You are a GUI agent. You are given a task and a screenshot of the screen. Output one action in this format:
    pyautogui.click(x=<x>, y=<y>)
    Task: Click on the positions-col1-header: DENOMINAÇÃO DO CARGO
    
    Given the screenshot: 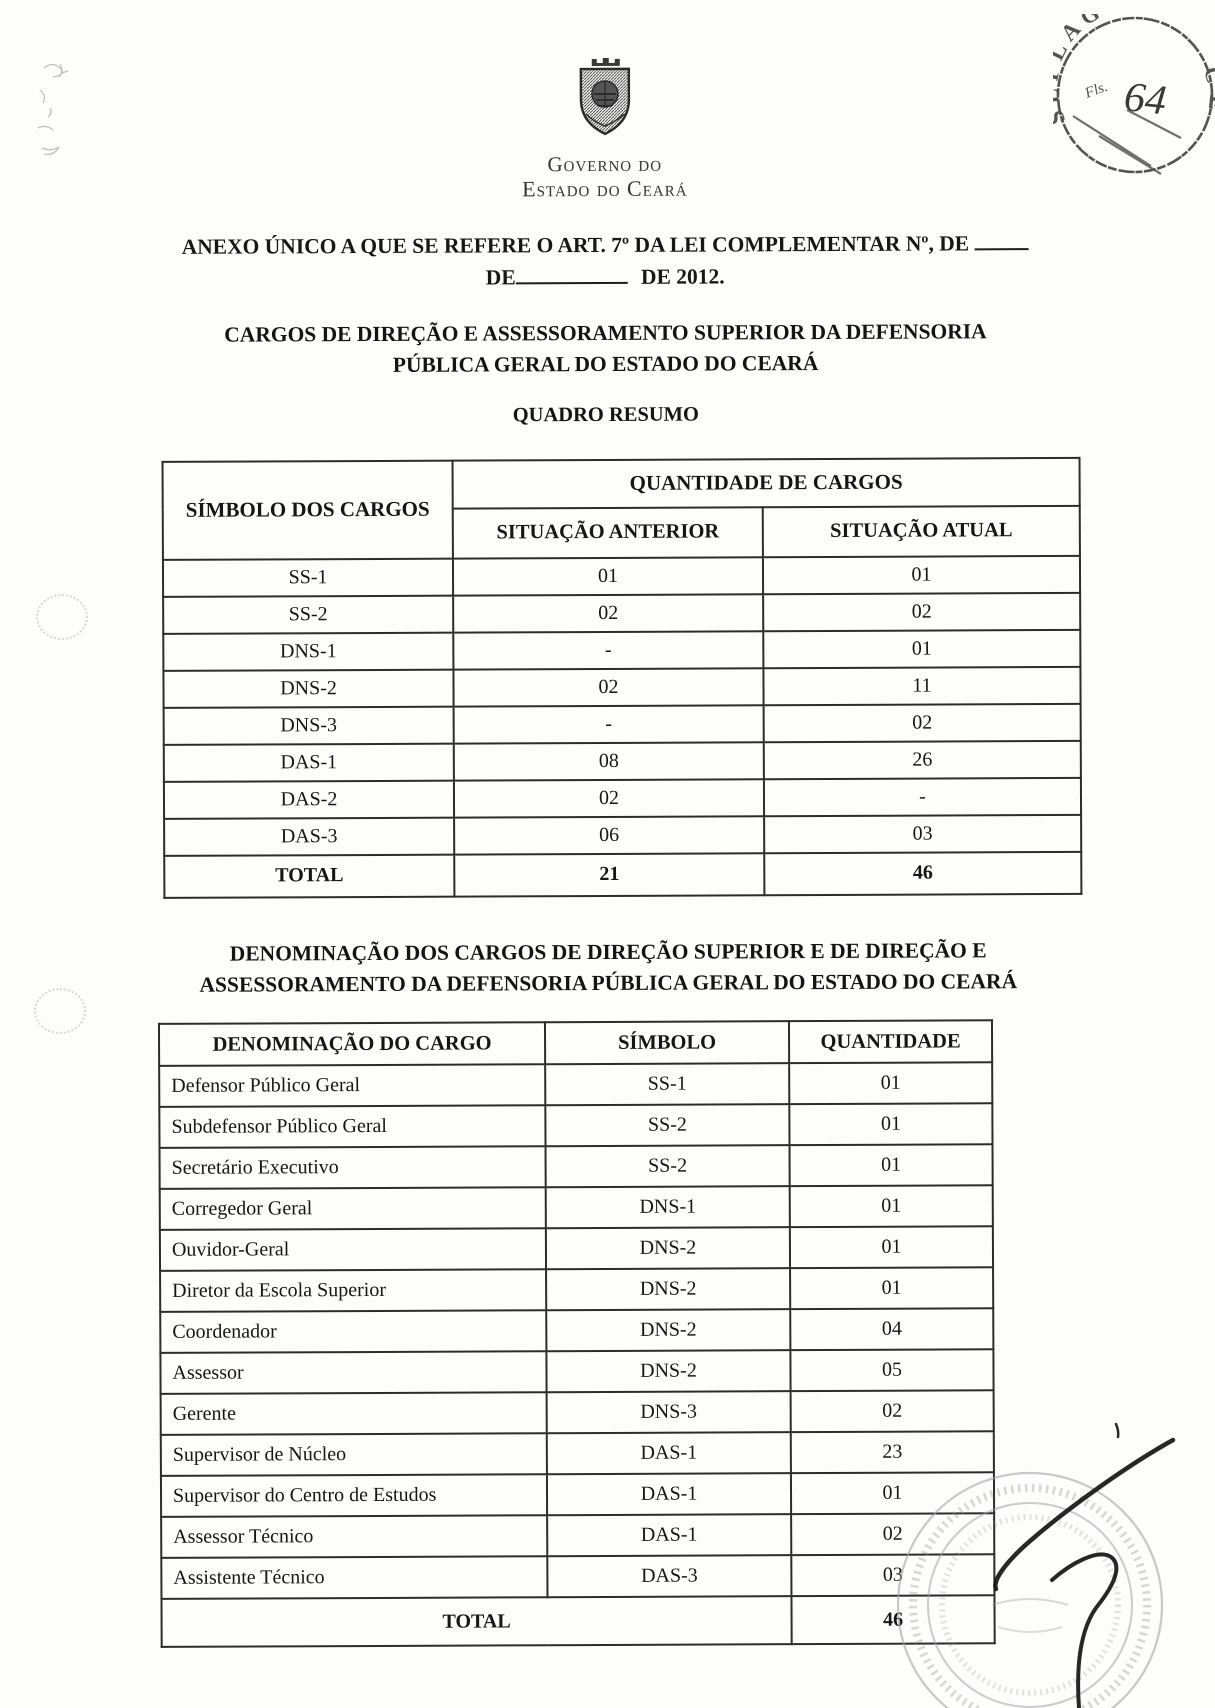 What is the action you would take?
    pyautogui.click(x=352, y=1044)
    